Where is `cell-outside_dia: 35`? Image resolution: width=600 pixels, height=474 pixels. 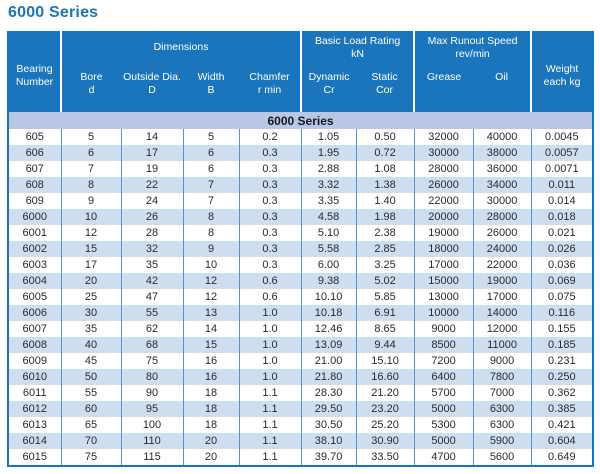
cell-outside_dia: 35 is located at coordinates (151, 265).